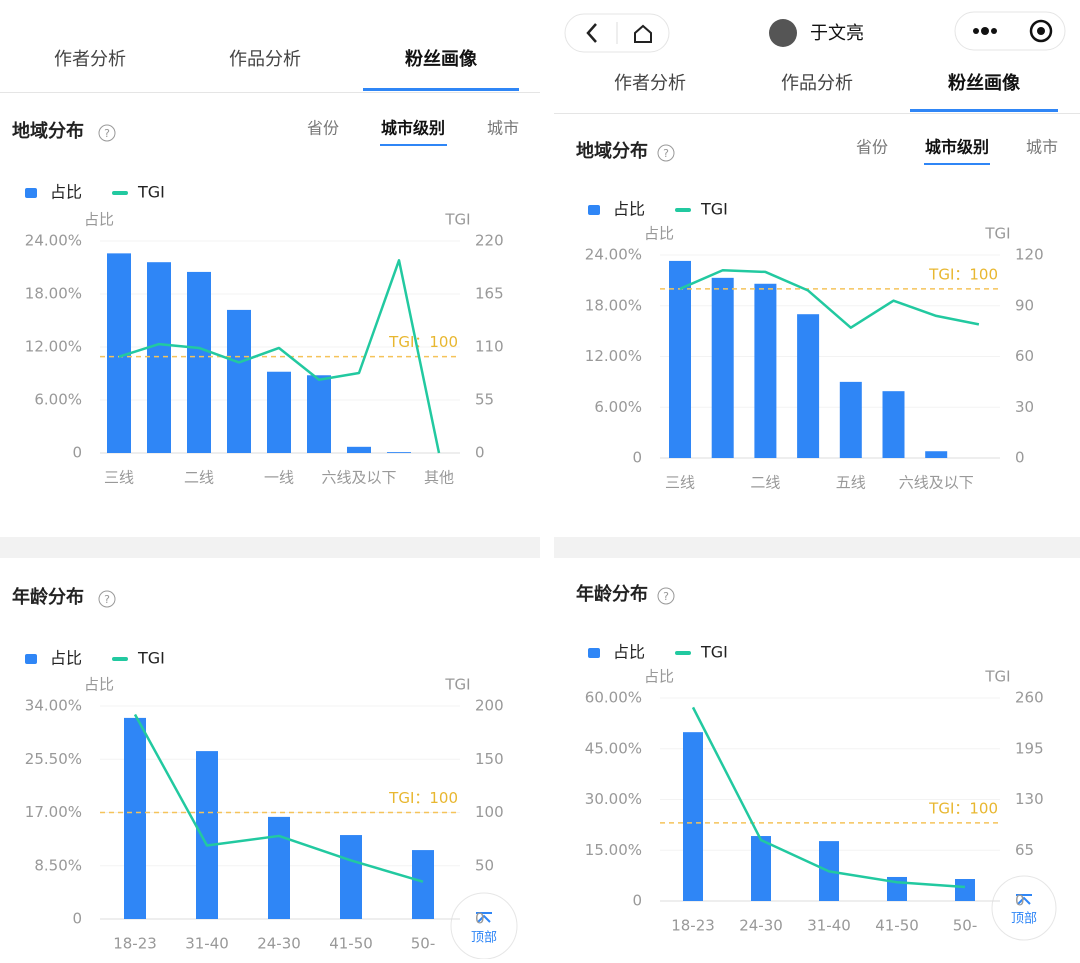 This screenshot has height=963, width=1080. I want to click on section-title: 年龄分布, so click(612, 594).